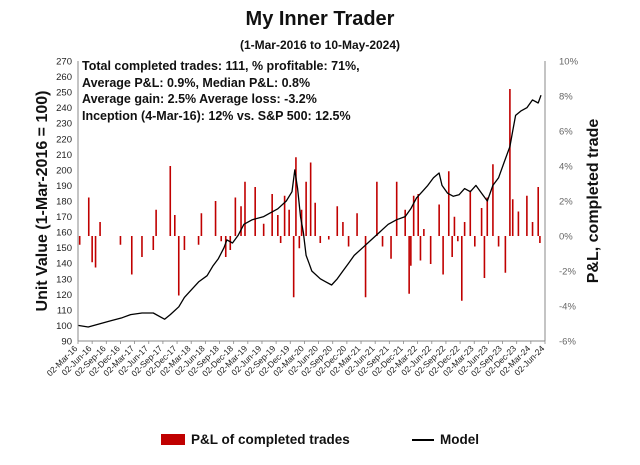 The width and height of the screenshot is (640, 465). What do you see at coordinates (566, 167) in the screenshot?
I see `y-right-tick-label: 4%` at bounding box center [566, 167].